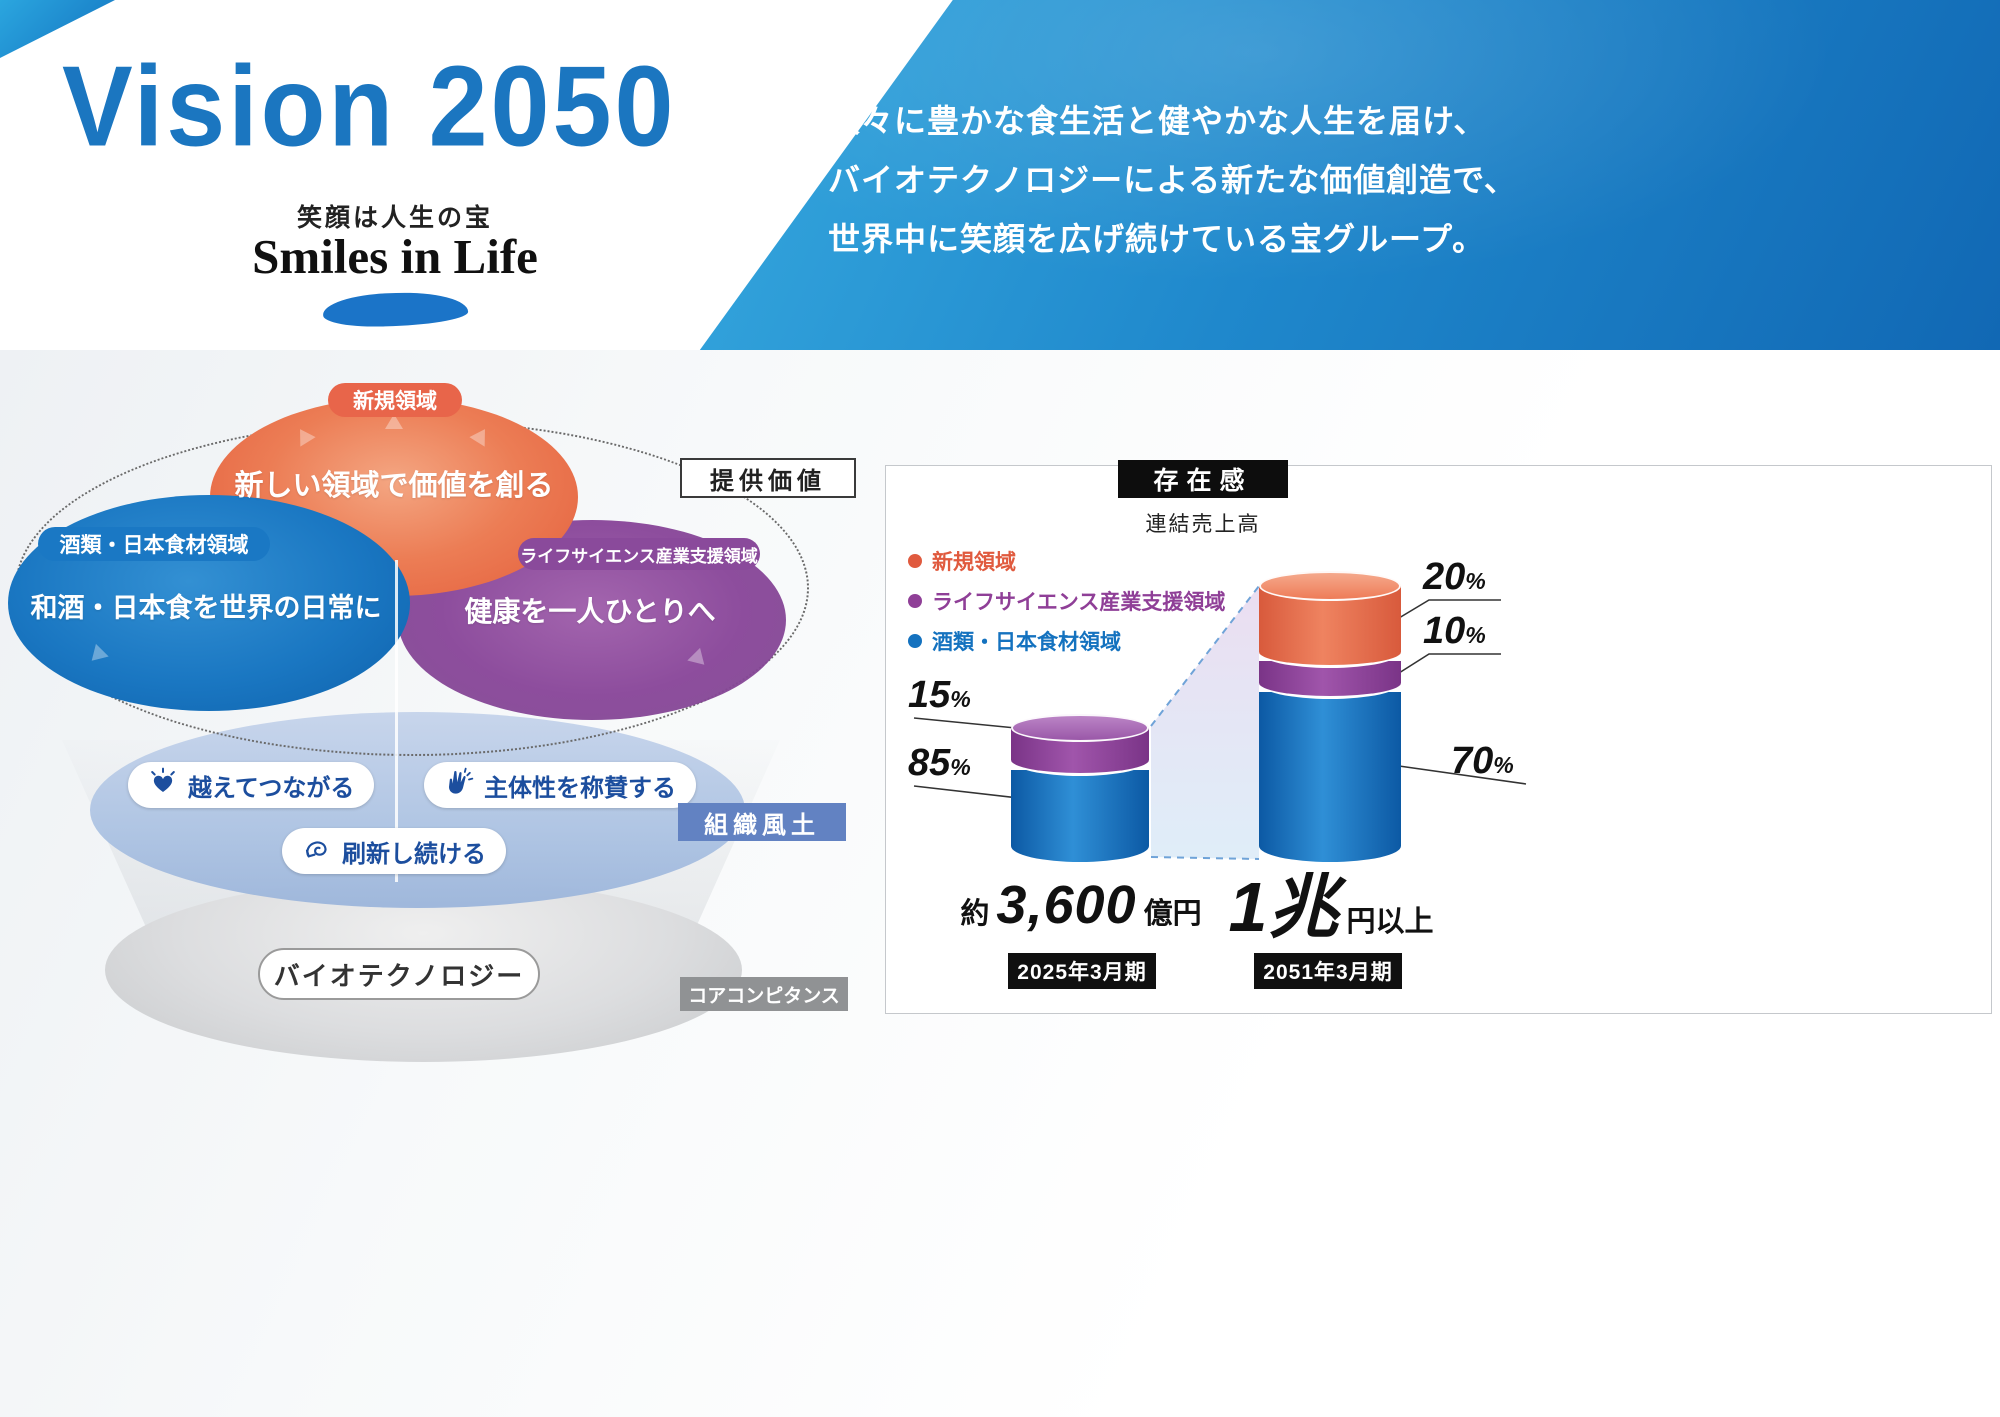  What do you see at coordinates (1157, 239) in the screenshot?
I see `message-line-3: 世界中に笑顔を広げ続けている宝グループ。` at bounding box center [1157, 239].